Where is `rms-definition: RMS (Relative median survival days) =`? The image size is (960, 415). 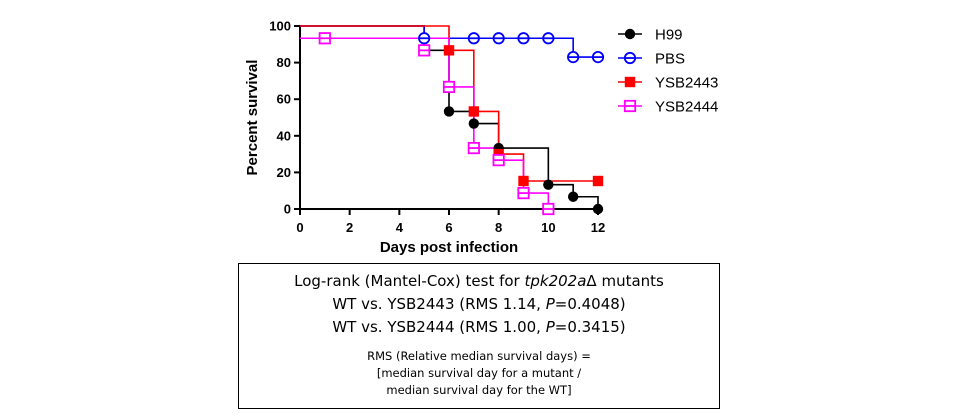 rms-definition: RMS (Relative median survival days) = is located at coordinates (479, 356).